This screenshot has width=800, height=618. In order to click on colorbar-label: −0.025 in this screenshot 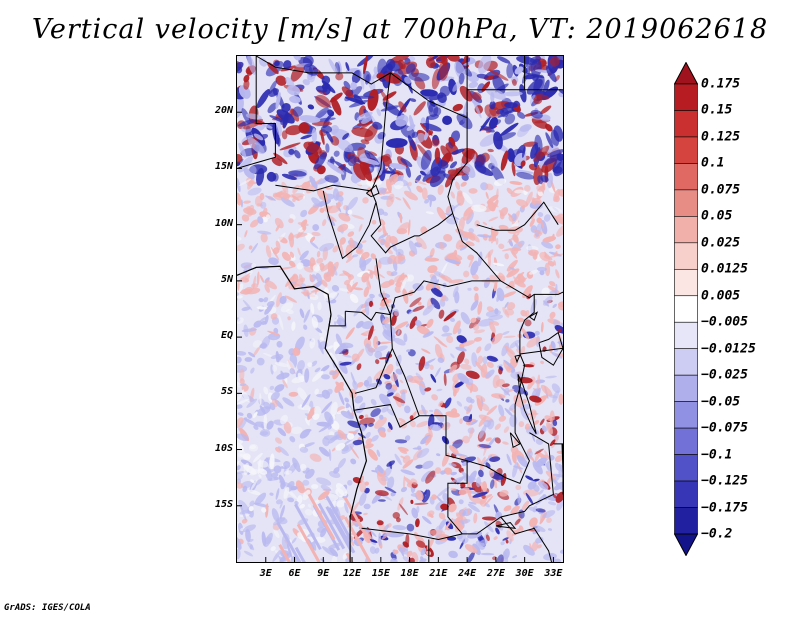, I will do `click(724, 375)`.